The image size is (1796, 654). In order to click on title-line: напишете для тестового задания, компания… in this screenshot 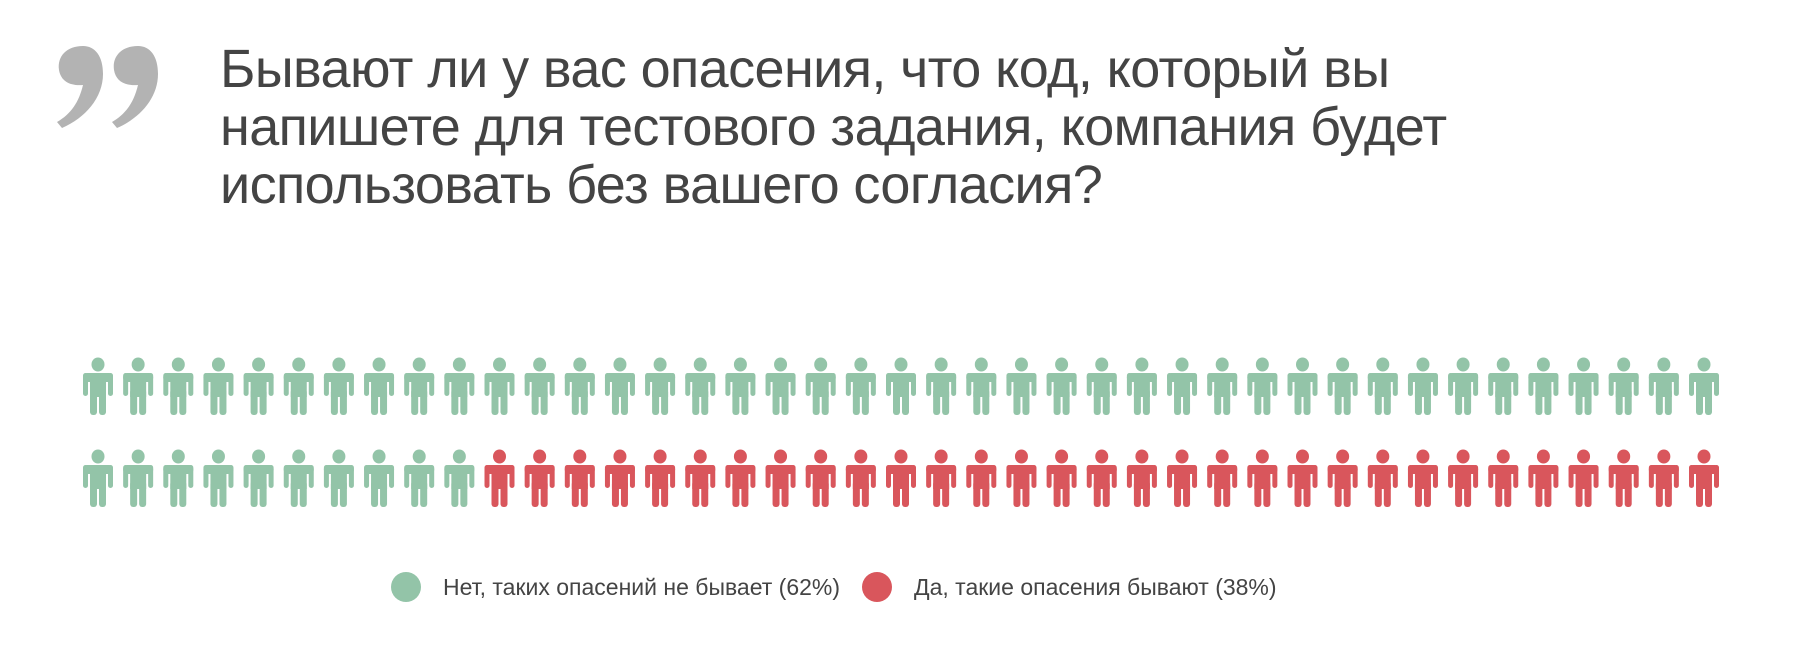, I will do `click(833, 127)`.